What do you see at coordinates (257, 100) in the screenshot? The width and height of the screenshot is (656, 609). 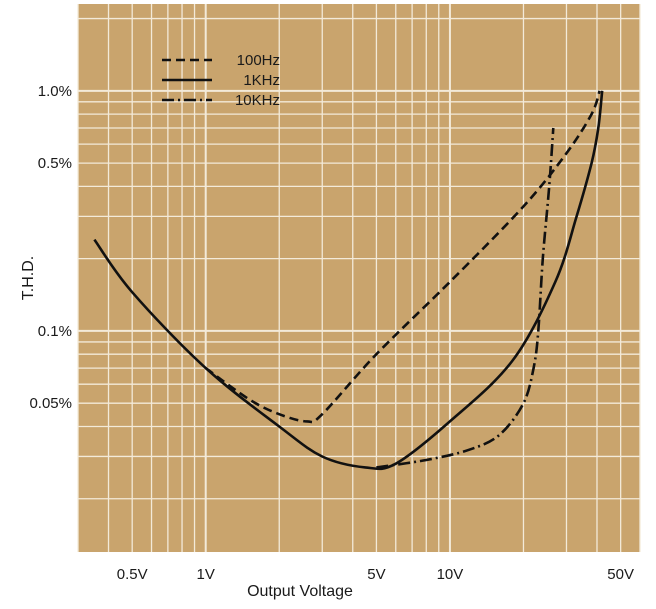 I see `legend-label-10khz: 10KHz` at bounding box center [257, 100].